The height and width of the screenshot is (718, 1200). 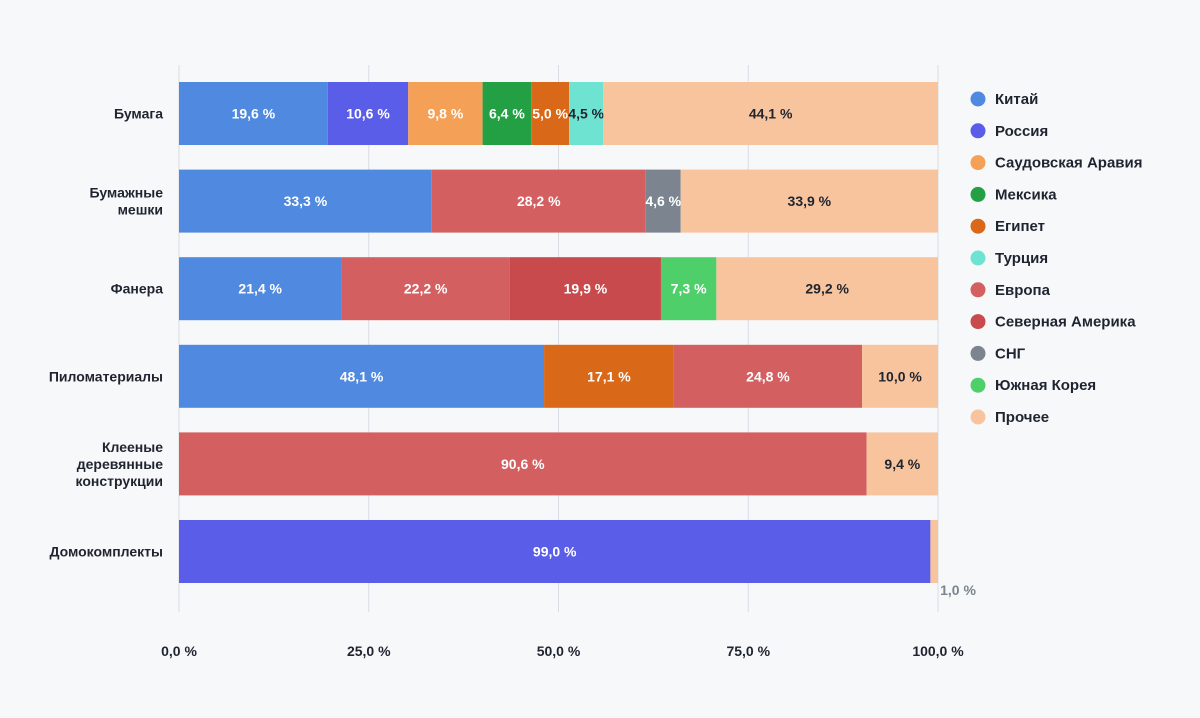 I want to click on x-tick-label: 25,0 %, so click(x=369, y=651).